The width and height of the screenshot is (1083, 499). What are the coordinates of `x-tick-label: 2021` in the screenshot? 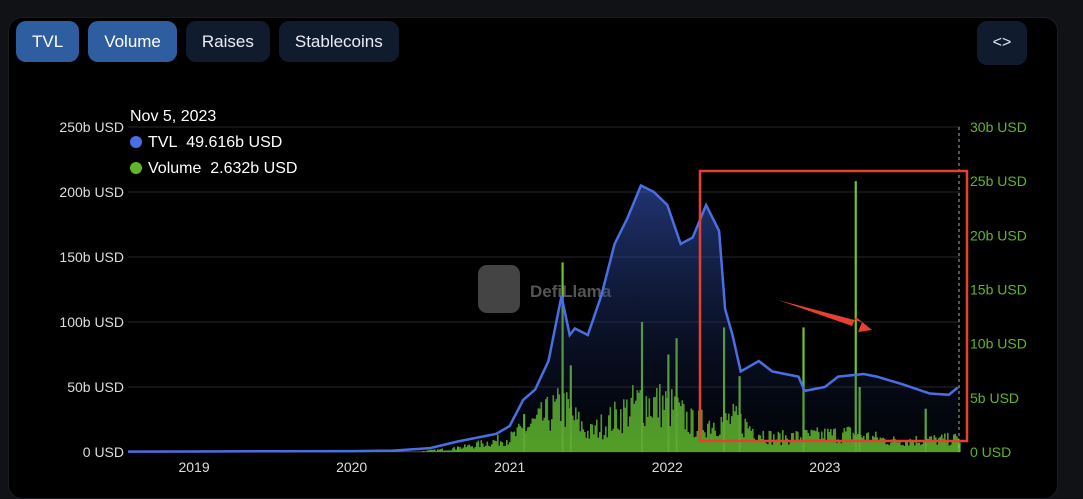 It's located at (509, 467).